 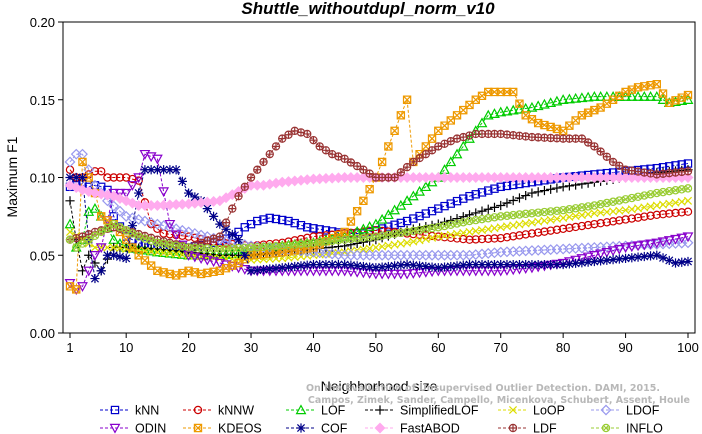 What do you see at coordinates (42, 255) in the screenshot?
I see `y-tick-label: 0.05` at bounding box center [42, 255].